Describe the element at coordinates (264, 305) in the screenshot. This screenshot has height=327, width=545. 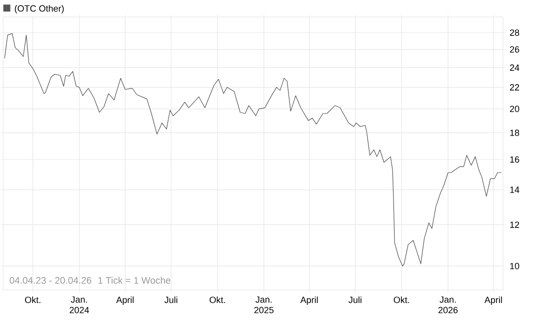
I see `x-tick-label: Jan. 2025` at that location.